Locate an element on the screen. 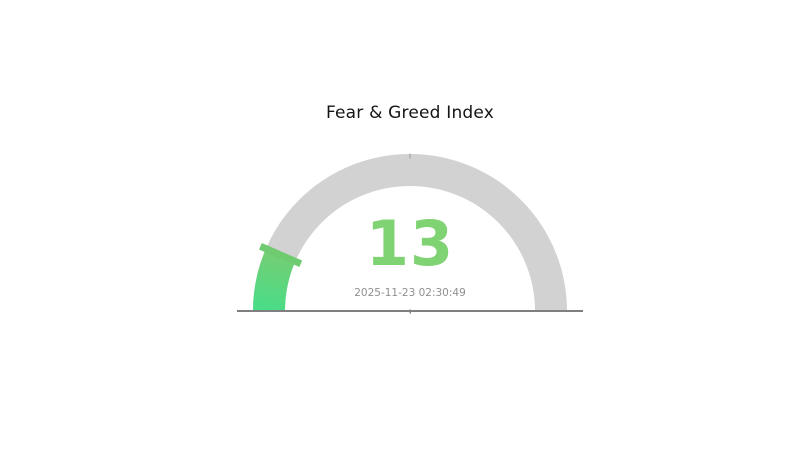  gauge-needle-tick is located at coordinates (281, 255).